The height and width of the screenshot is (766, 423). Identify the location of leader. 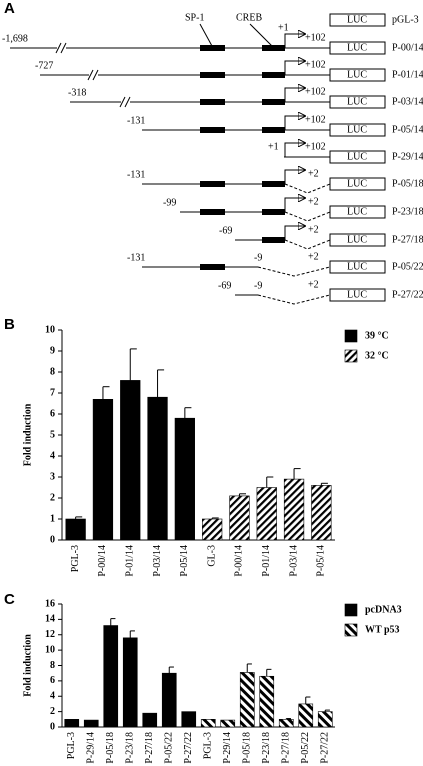
(261, 35).